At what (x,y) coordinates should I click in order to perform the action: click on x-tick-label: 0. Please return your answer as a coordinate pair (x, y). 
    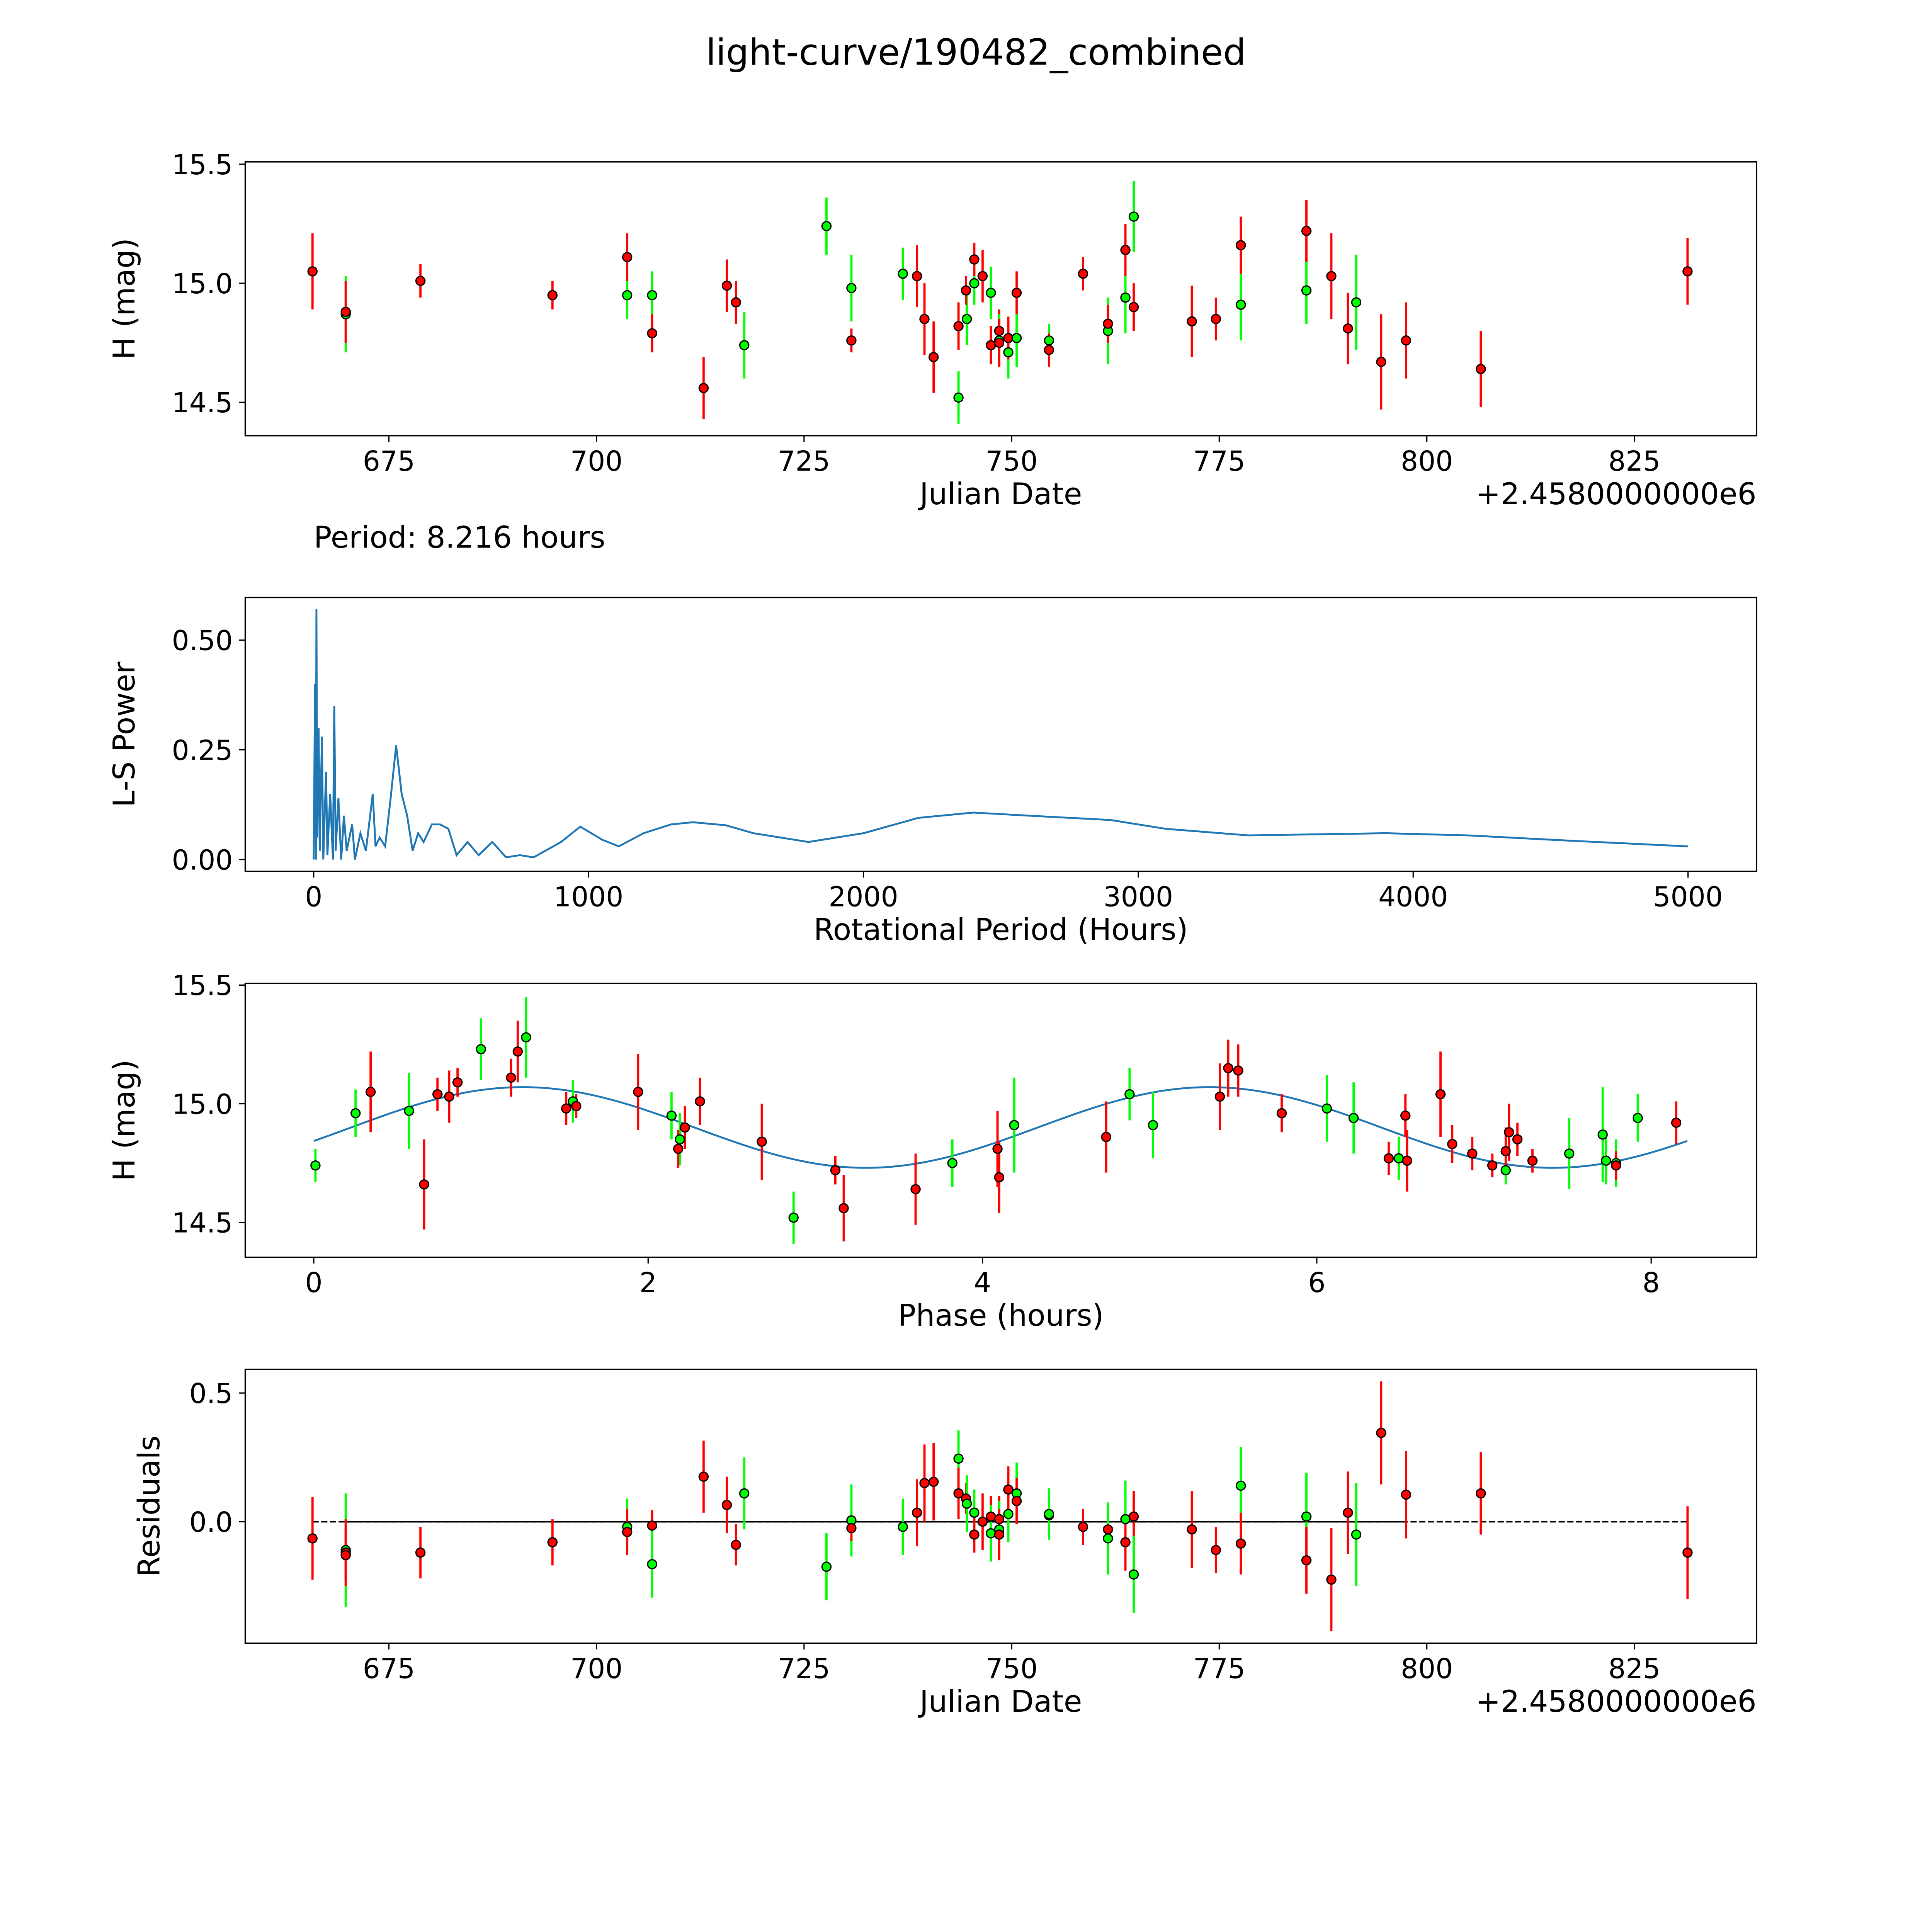
    Looking at the image, I should click on (314, 897).